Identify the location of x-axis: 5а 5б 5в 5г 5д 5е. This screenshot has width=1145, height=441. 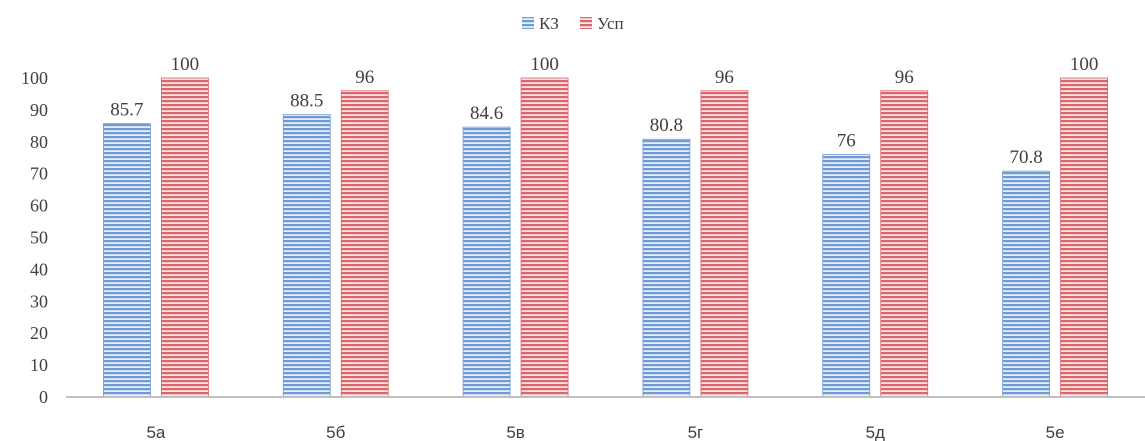
(605, 432).